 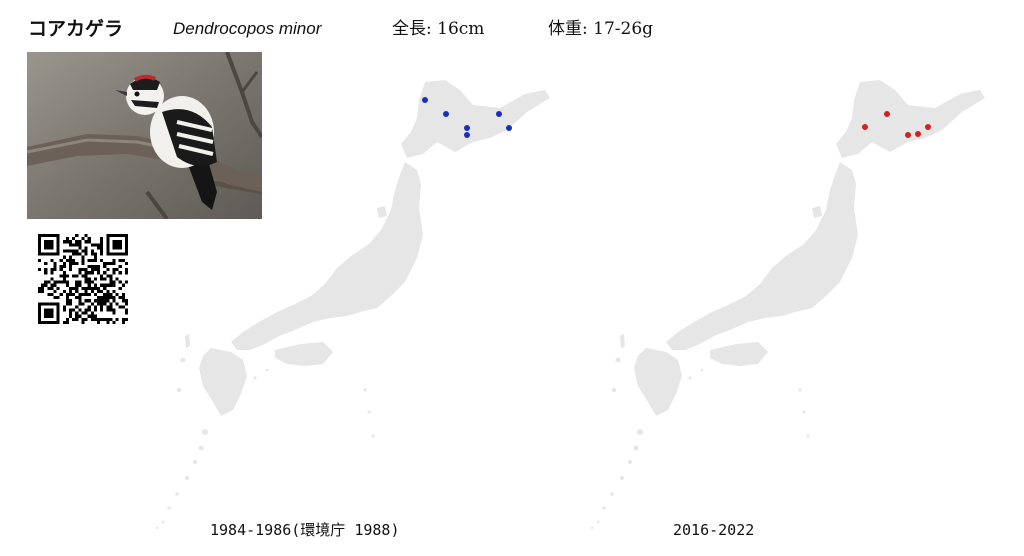 What do you see at coordinates (714, 530) in the screenshot?
I see `map-caption-new: 2016-2022` at bounding box center [714, 530].